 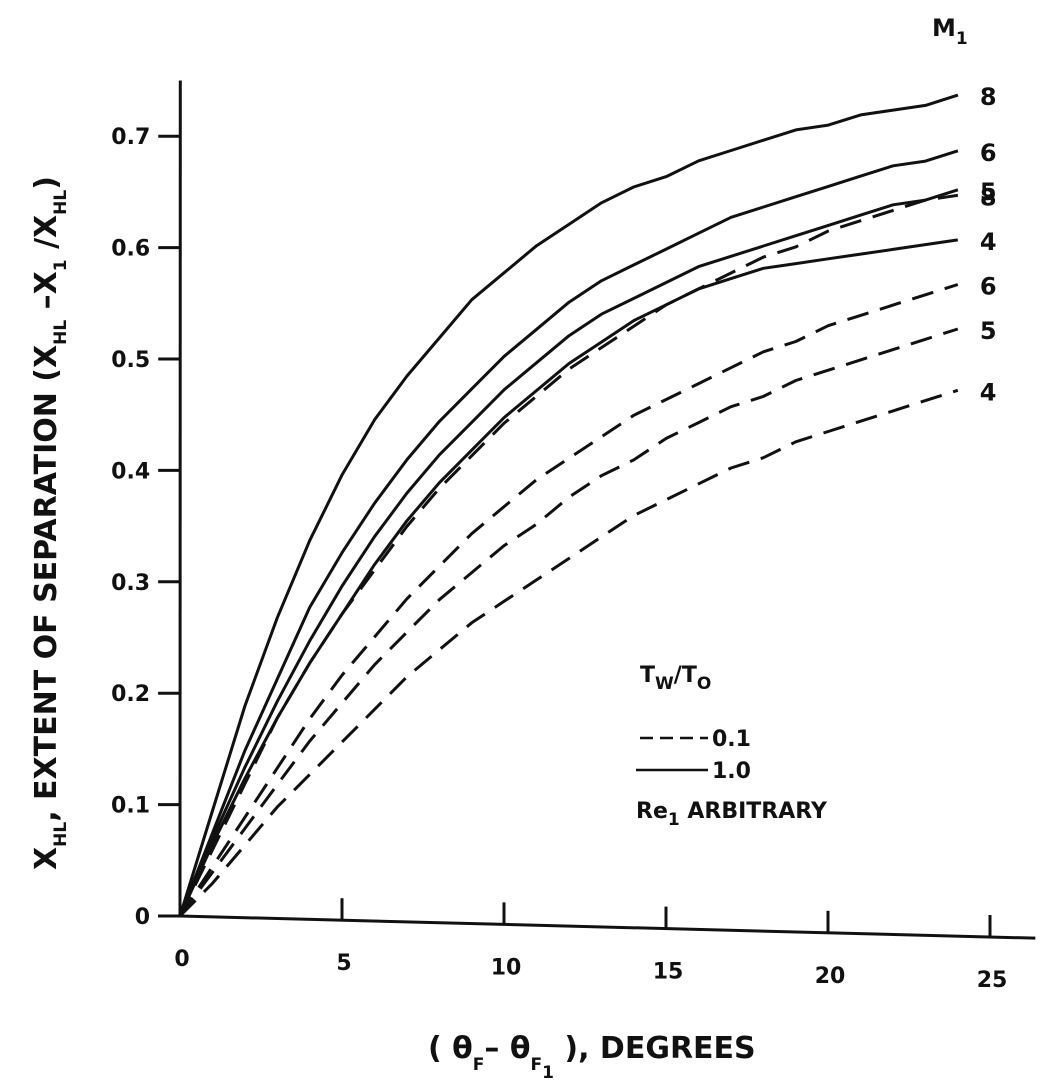 I want to click on curve-labels: 8 6 5 4 8 6 5 4, so click(x=988, y=244).